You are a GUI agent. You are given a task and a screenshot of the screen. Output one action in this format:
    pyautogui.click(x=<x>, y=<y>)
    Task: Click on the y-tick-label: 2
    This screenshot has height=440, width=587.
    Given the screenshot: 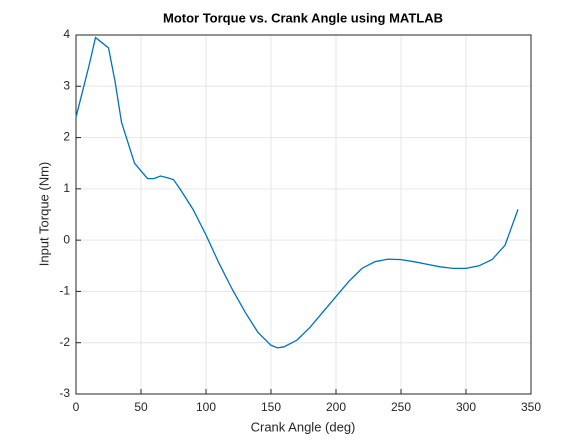 What is the action you would take?
    pyautogui.click(x=66, y=137)
    